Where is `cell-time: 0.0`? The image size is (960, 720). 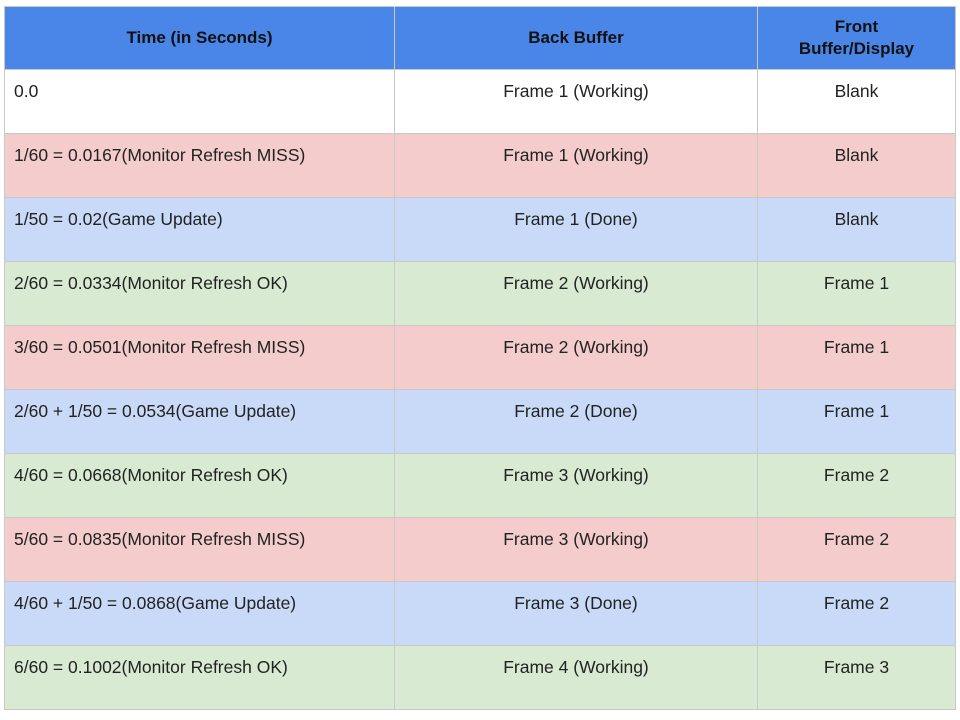 cell-time: 0.0 is located at coordinates (199, 101).